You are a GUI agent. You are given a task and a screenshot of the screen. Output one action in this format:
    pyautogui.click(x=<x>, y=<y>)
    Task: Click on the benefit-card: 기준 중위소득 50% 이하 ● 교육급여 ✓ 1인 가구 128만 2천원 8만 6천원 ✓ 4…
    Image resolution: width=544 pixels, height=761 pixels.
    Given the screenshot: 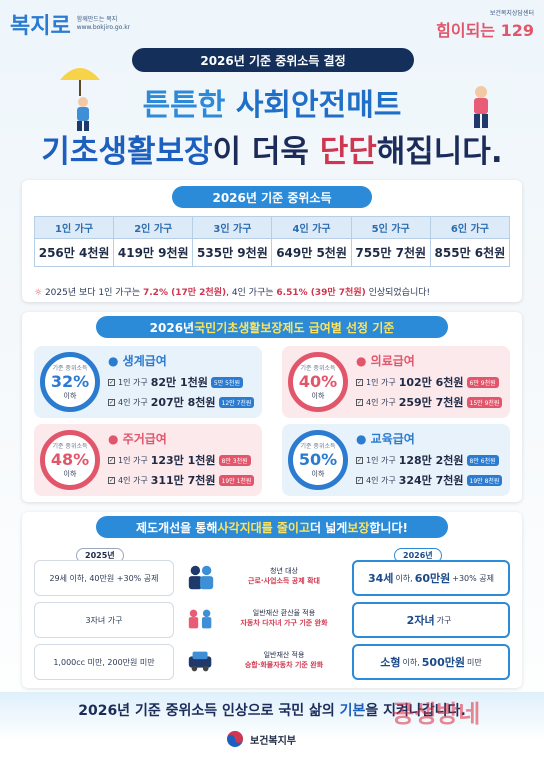 What is the action you would take?
    pyautogui.click(x=396, y=460)
    